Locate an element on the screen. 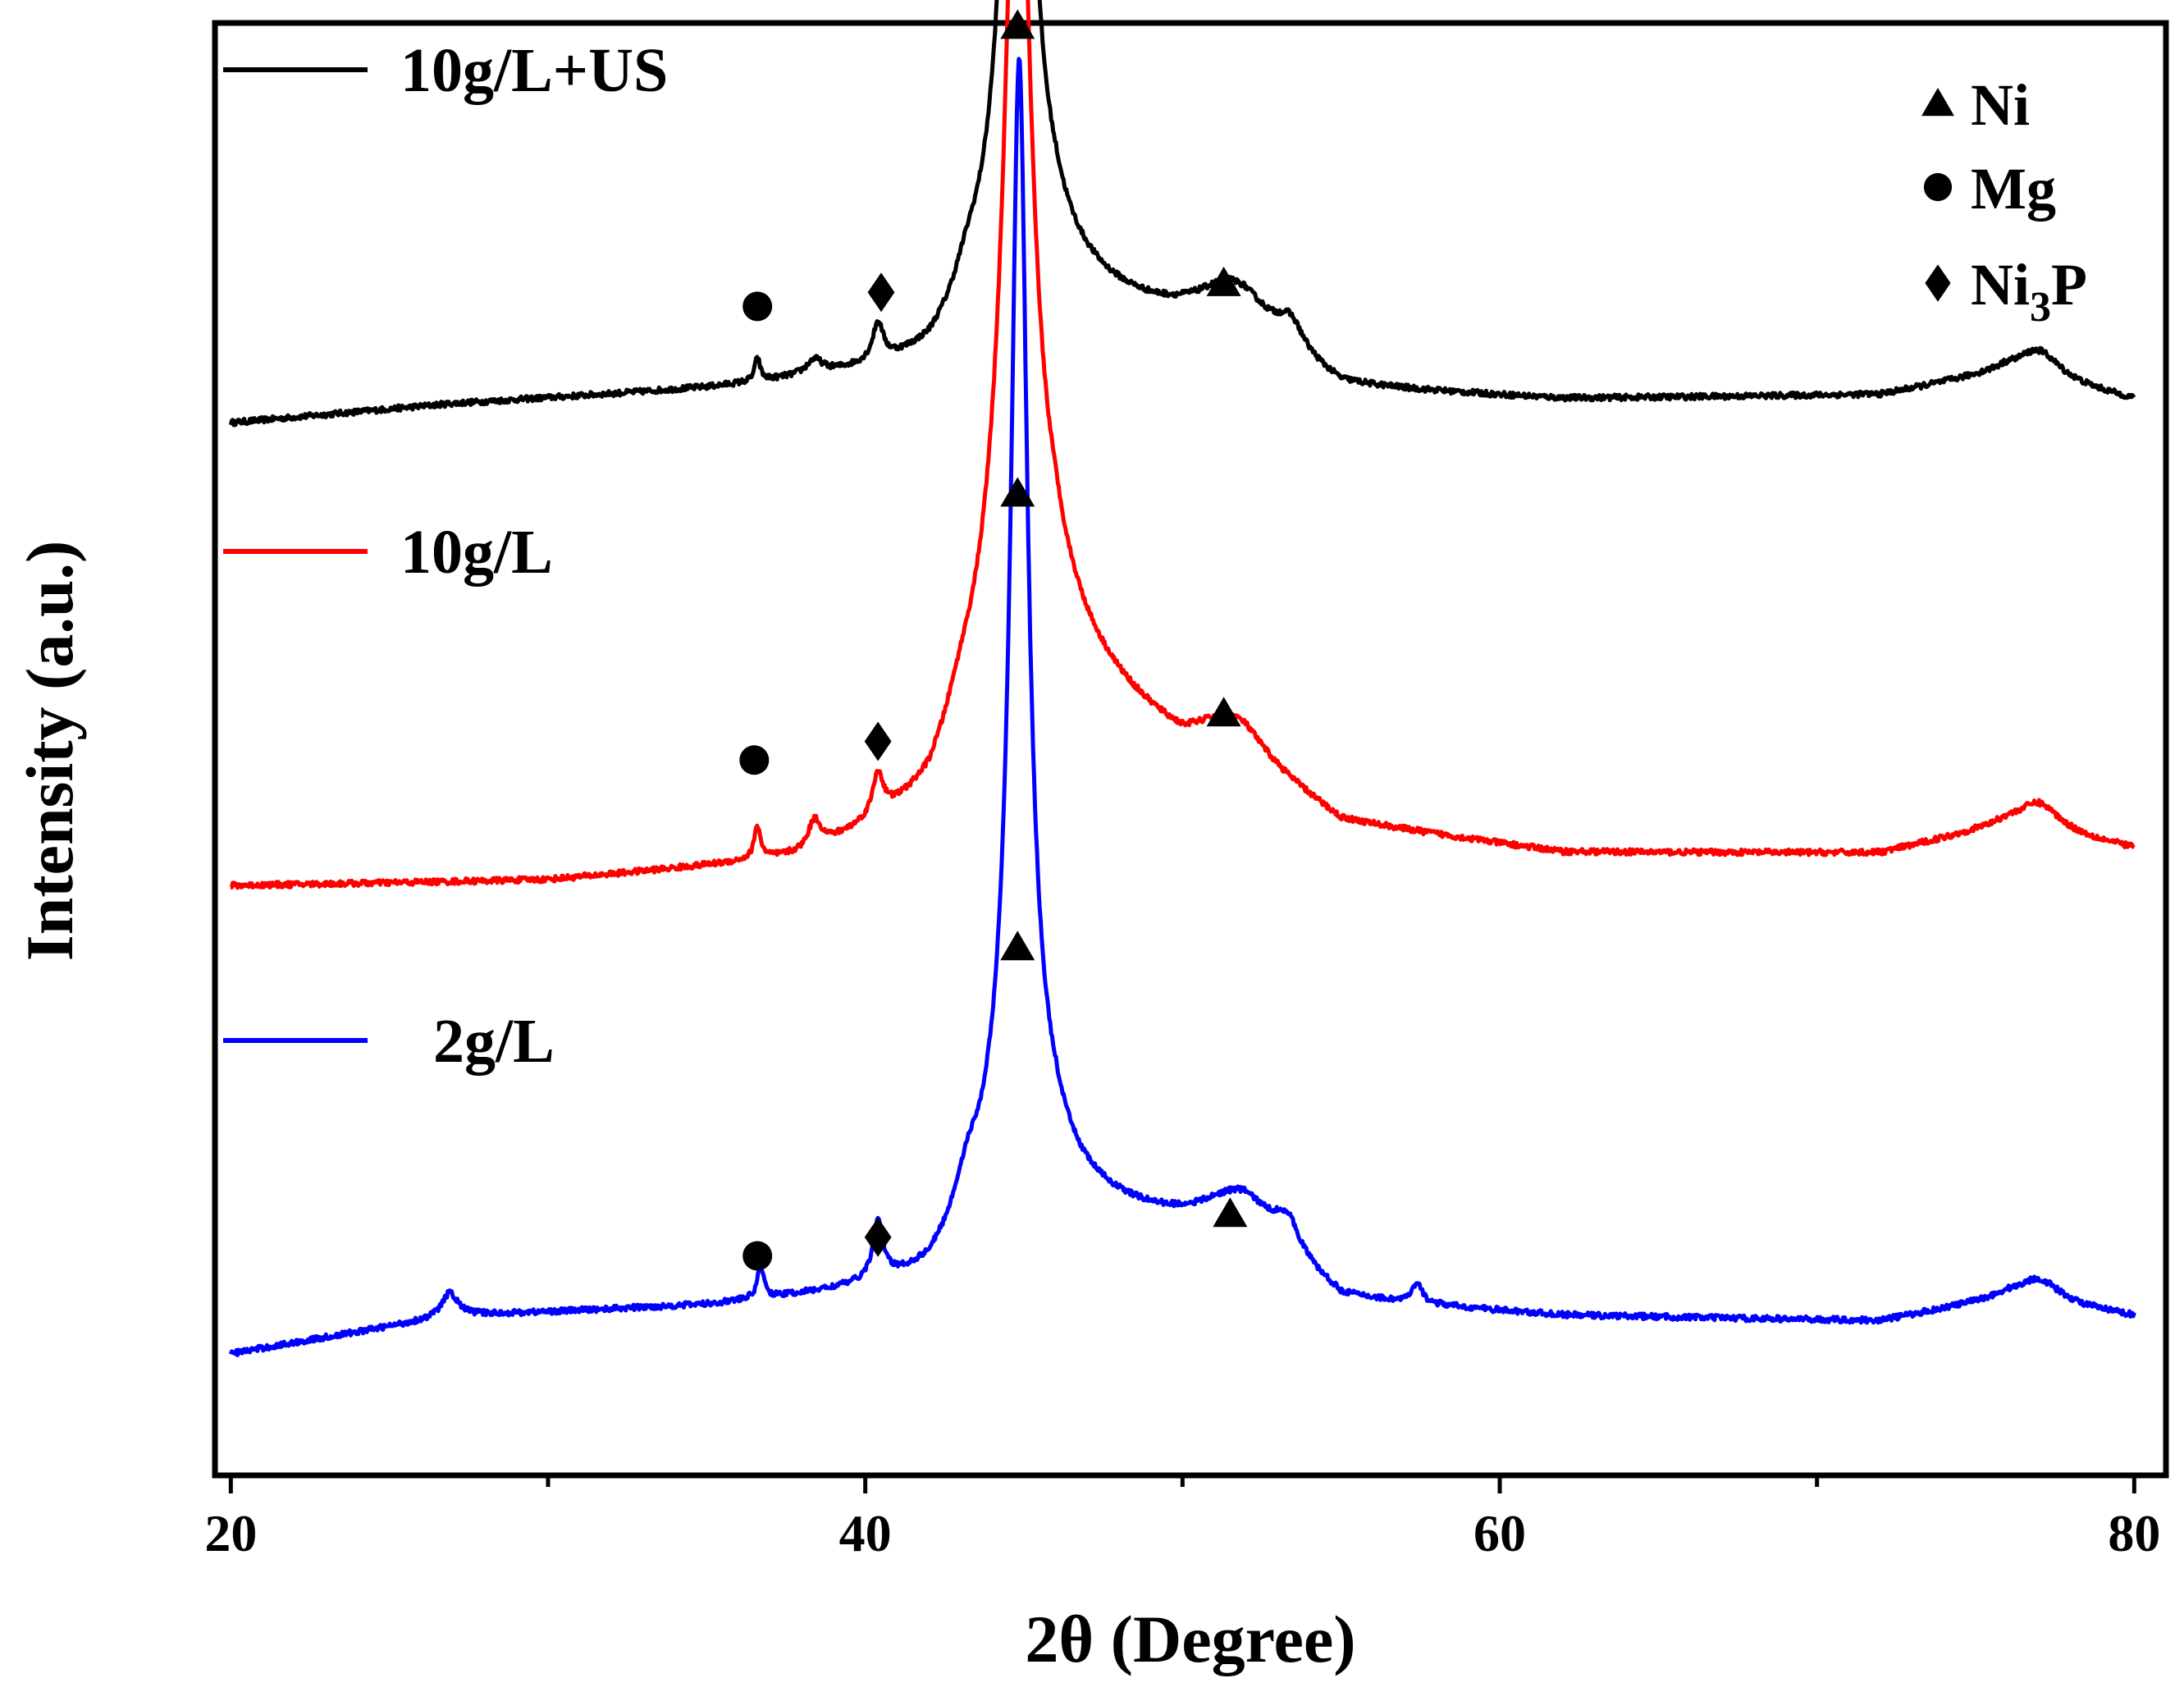 Image resolution: width=2184 pixels, height=1692 pixels. series-legend: 10g/L+US 10g/L 2g/L is located at coordinates (446, 556).